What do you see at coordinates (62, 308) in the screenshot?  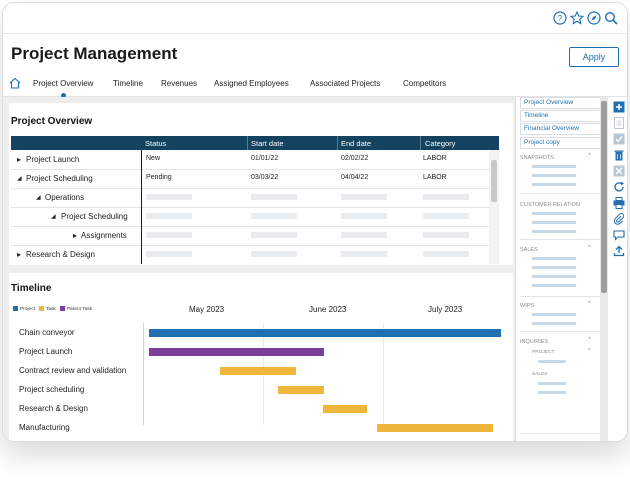 I see `legend-swatch` at bounding box center [62, 308].